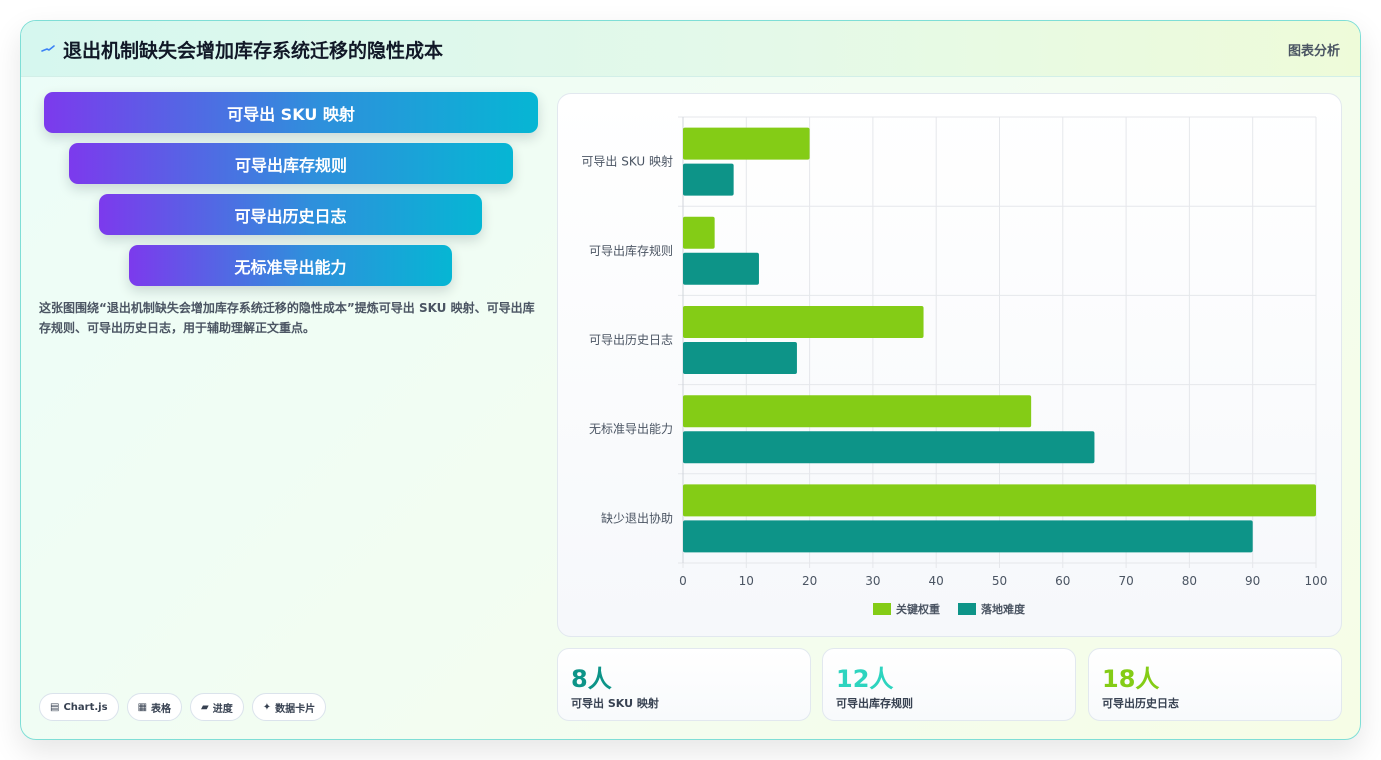 This screenshot has width=1381, height=760. What do you see at coordinates (85, 707) in the screenshot?
I see `chip-label: Chart.js` at bounding box center [85, 707].